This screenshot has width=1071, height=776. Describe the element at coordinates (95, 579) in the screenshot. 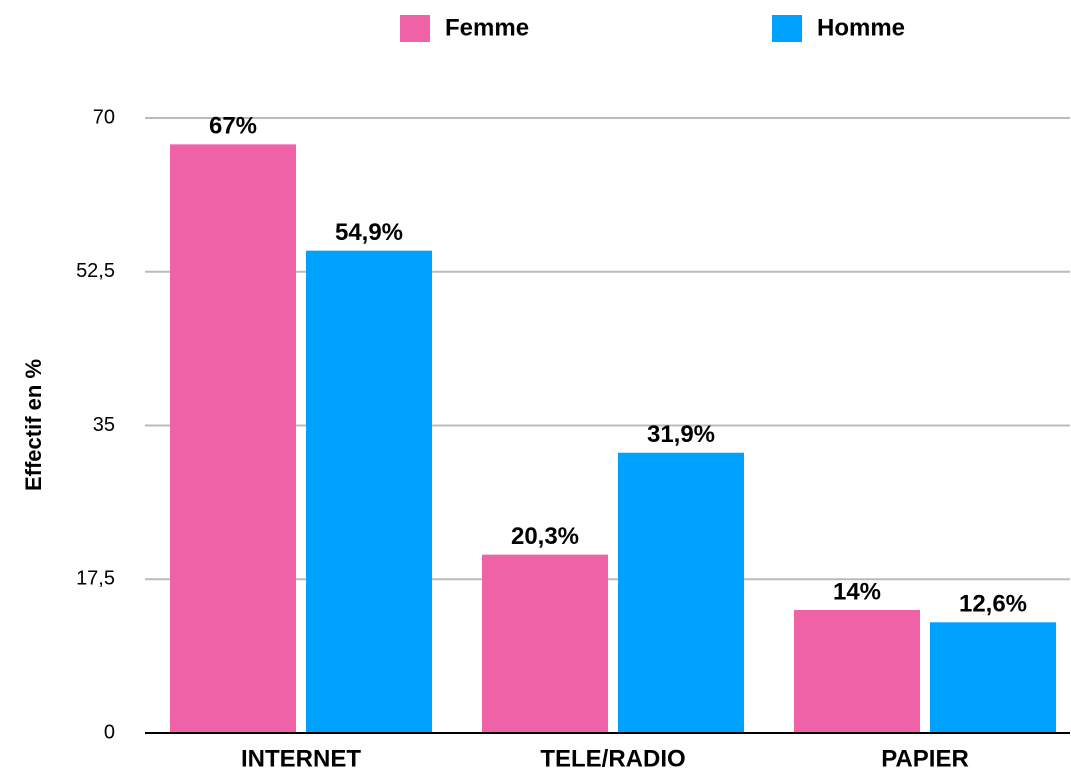

I see `y-tick-label: 17,5` at that location.